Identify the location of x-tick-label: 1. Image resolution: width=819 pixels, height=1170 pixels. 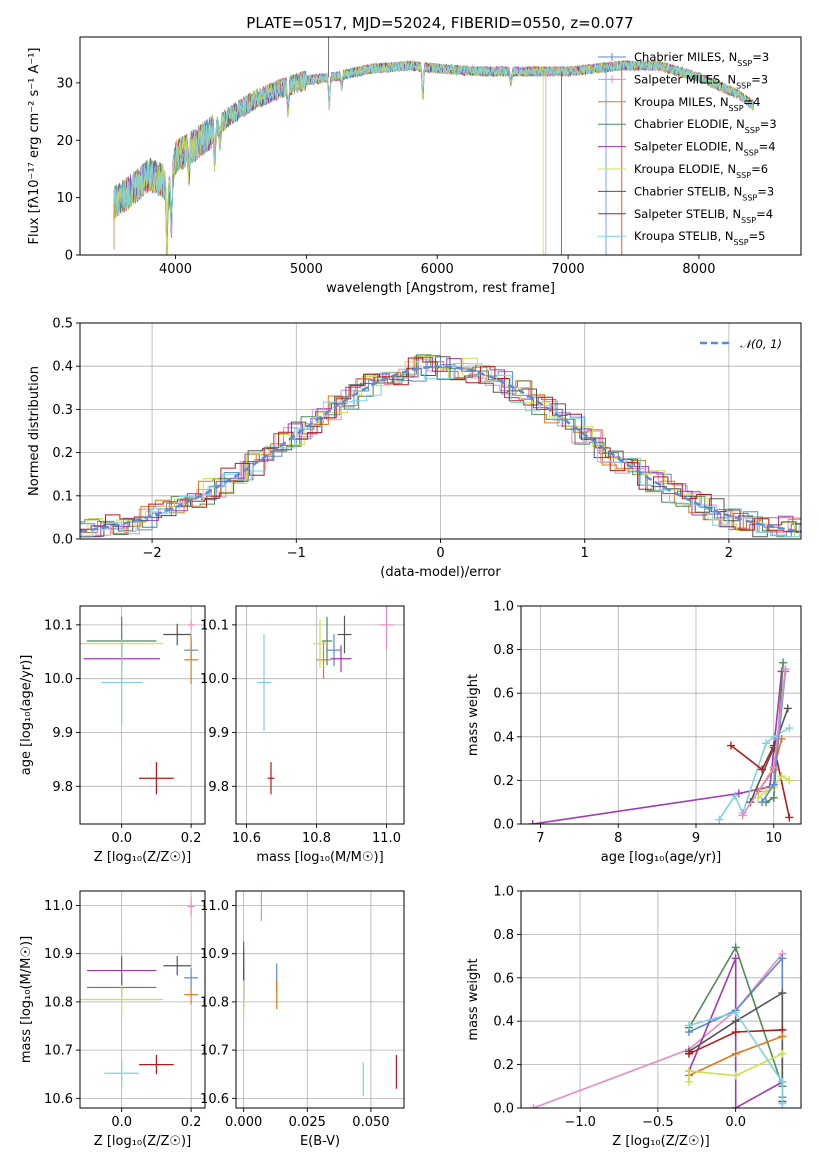
(585, 553).